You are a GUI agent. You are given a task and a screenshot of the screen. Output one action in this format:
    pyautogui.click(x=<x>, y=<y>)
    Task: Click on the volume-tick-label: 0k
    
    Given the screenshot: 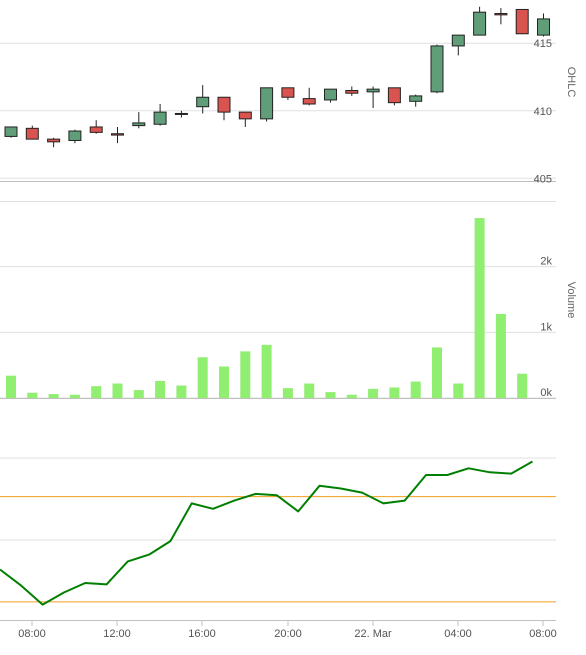 What is the action you would take?
    pyautogui.click(x=546, y=393)
    